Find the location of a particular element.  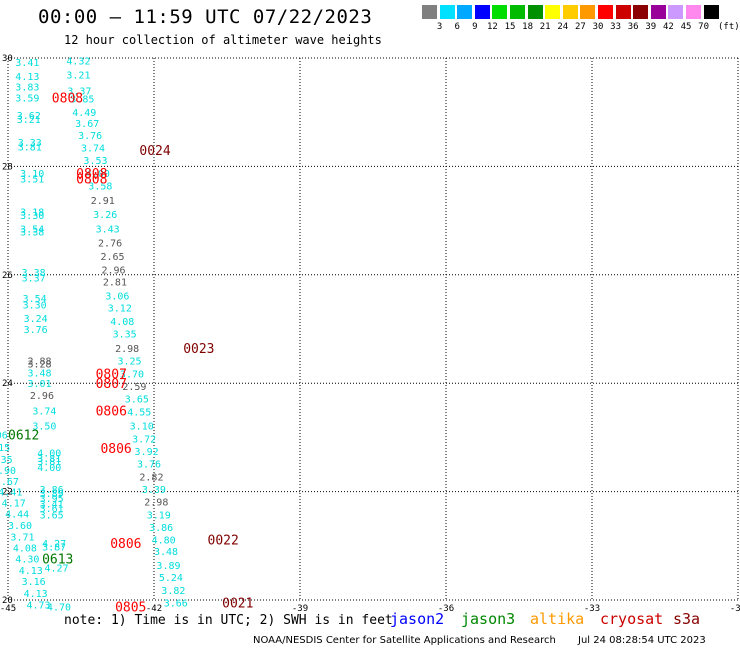

swh-label: 3.65 is located at coordinates (52, 515).